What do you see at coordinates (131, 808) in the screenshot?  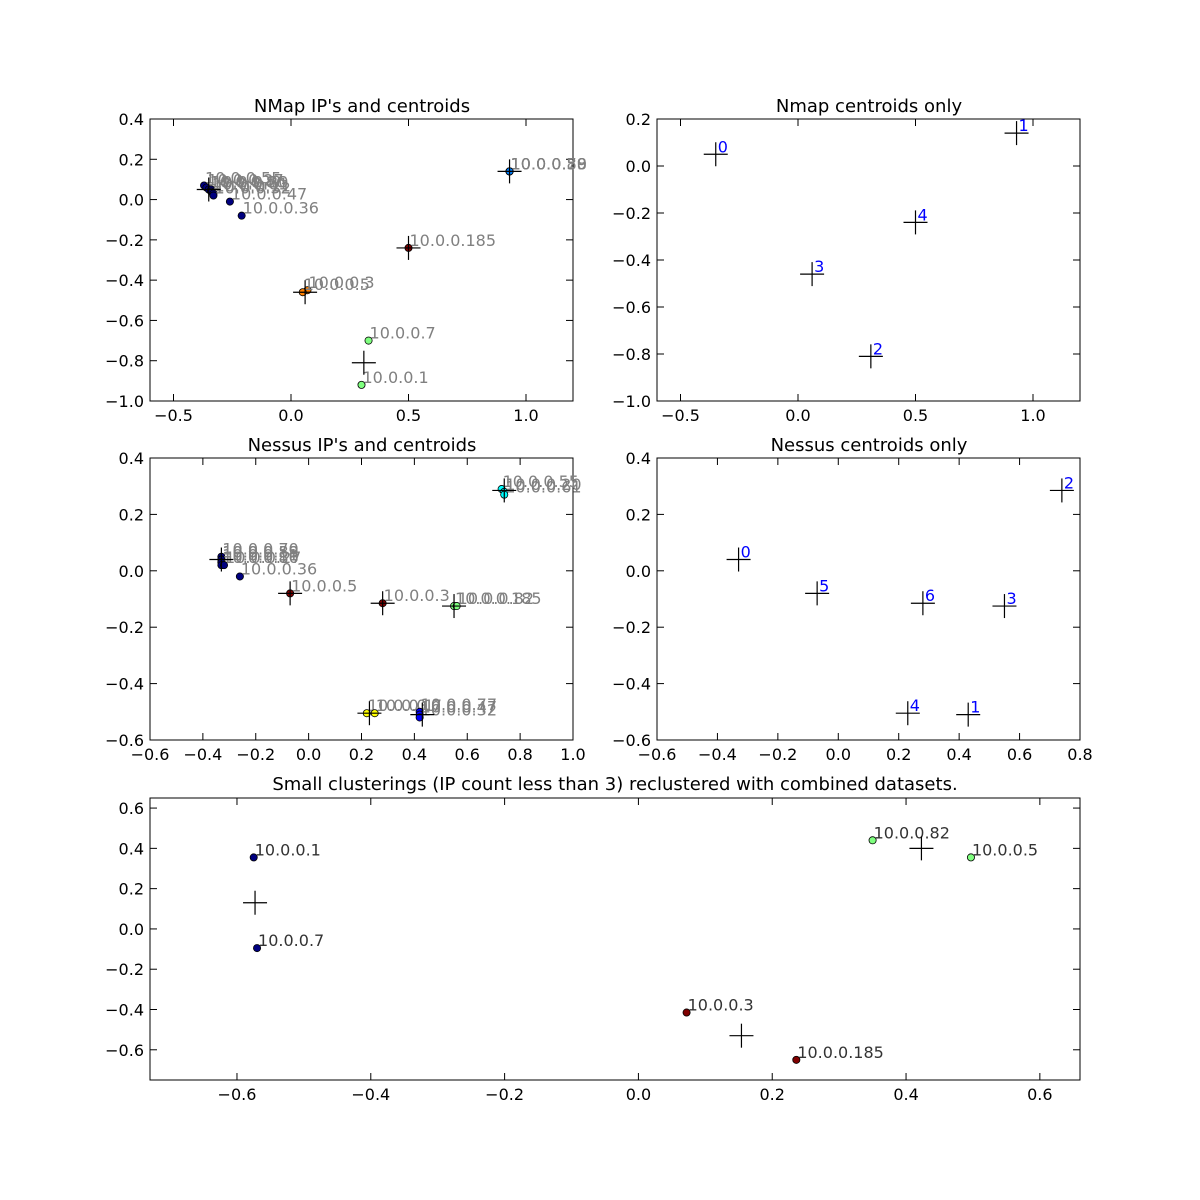 I see `y-tick-label: 0.6` at bounding box center [131, 808].